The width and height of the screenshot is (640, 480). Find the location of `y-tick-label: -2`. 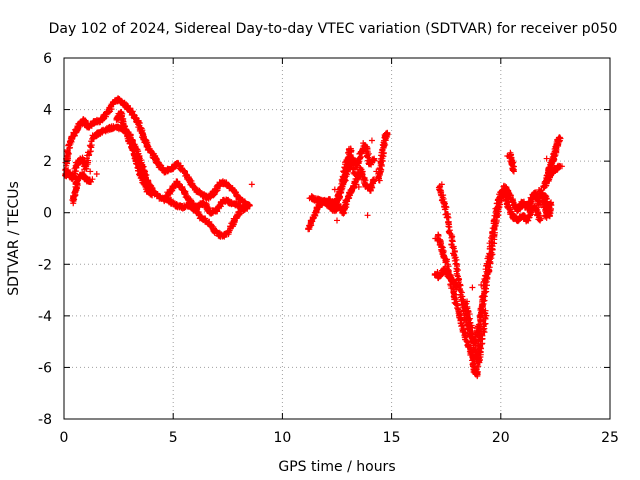

y-tick-label: -2 is located at coordinates (45, 265).